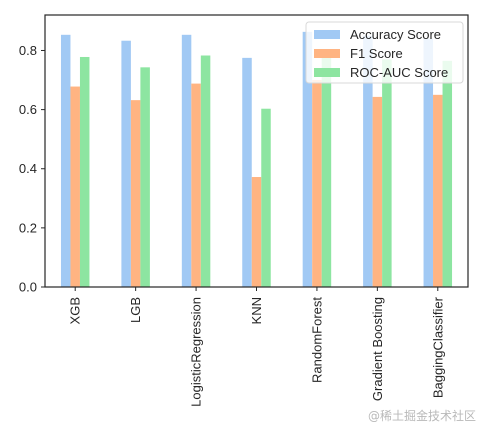 The width and height of the screenshot is (486, 432). Describe the element at coordinates (75, 186) in the screenshot. I see `bar-f1-score-xgb` at that location.